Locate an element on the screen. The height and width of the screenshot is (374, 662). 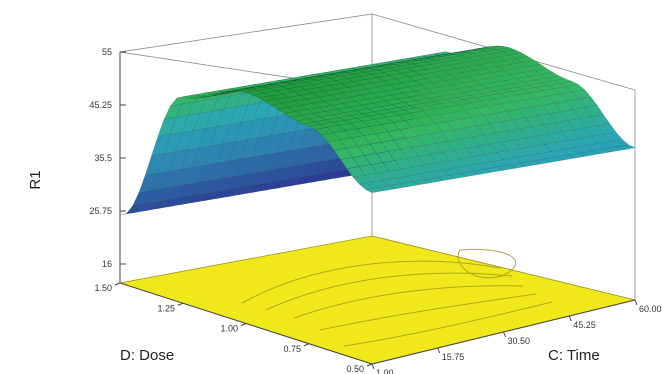
dose-tick-label: 1.00 is located at coordinates (229, 329).